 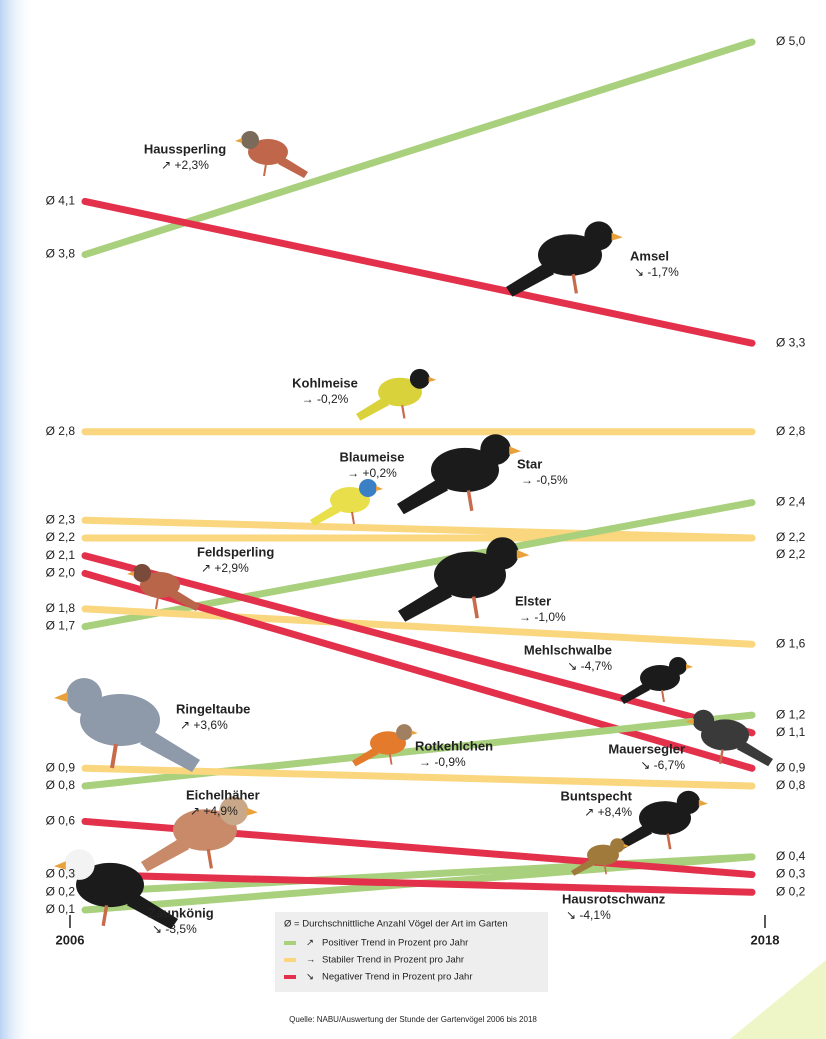 I want to click on species-trend: ↘ -4,7%, so click(x=589, y=666).